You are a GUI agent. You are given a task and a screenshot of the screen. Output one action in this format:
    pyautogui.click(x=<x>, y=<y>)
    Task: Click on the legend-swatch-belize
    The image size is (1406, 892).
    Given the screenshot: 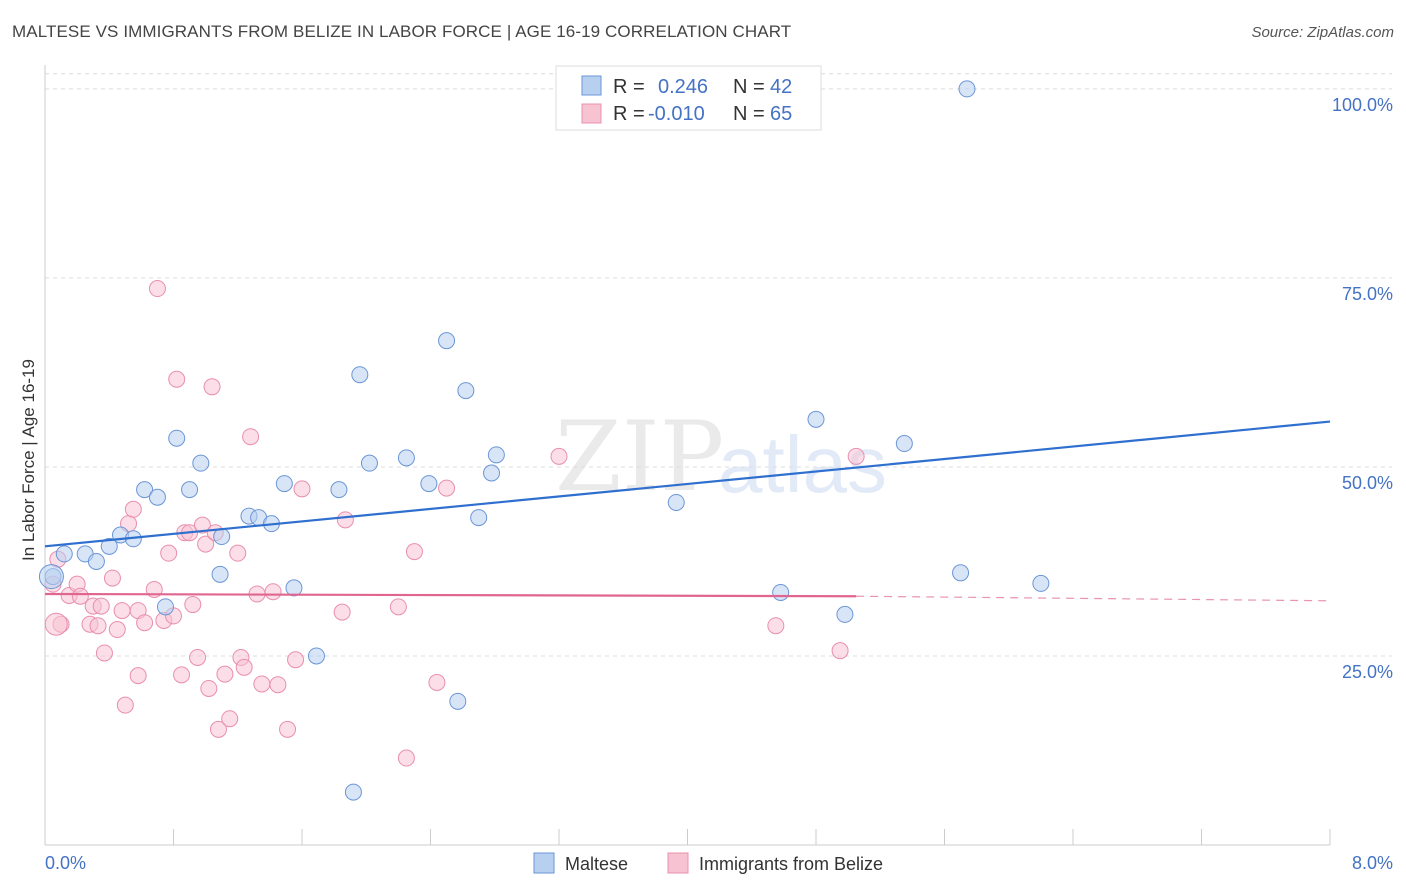 What is the action you would take?
    pyautogui.click(x=591, y=113)
    